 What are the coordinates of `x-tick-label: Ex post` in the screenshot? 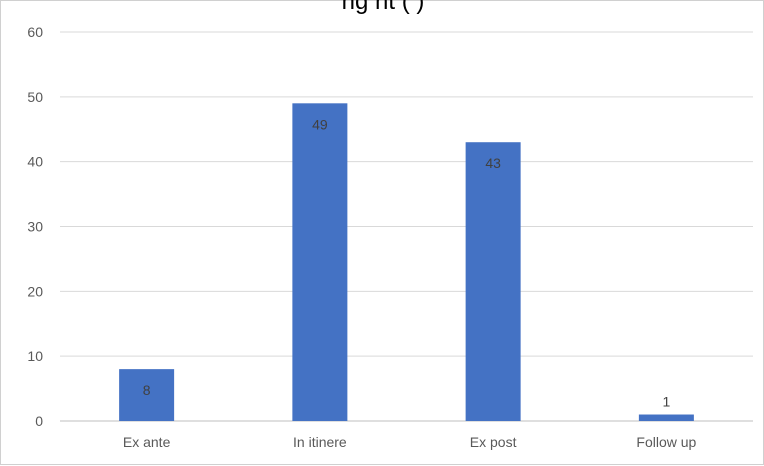 It's located at (493, 442).